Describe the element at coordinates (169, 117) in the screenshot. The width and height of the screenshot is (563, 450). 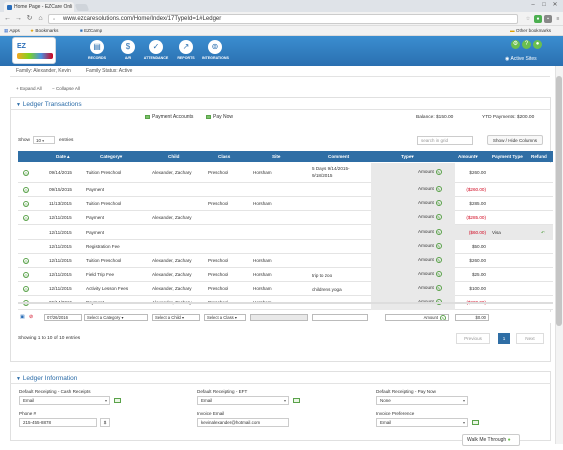
I see `payment-accounts-link: Payment Accounts` at that location.